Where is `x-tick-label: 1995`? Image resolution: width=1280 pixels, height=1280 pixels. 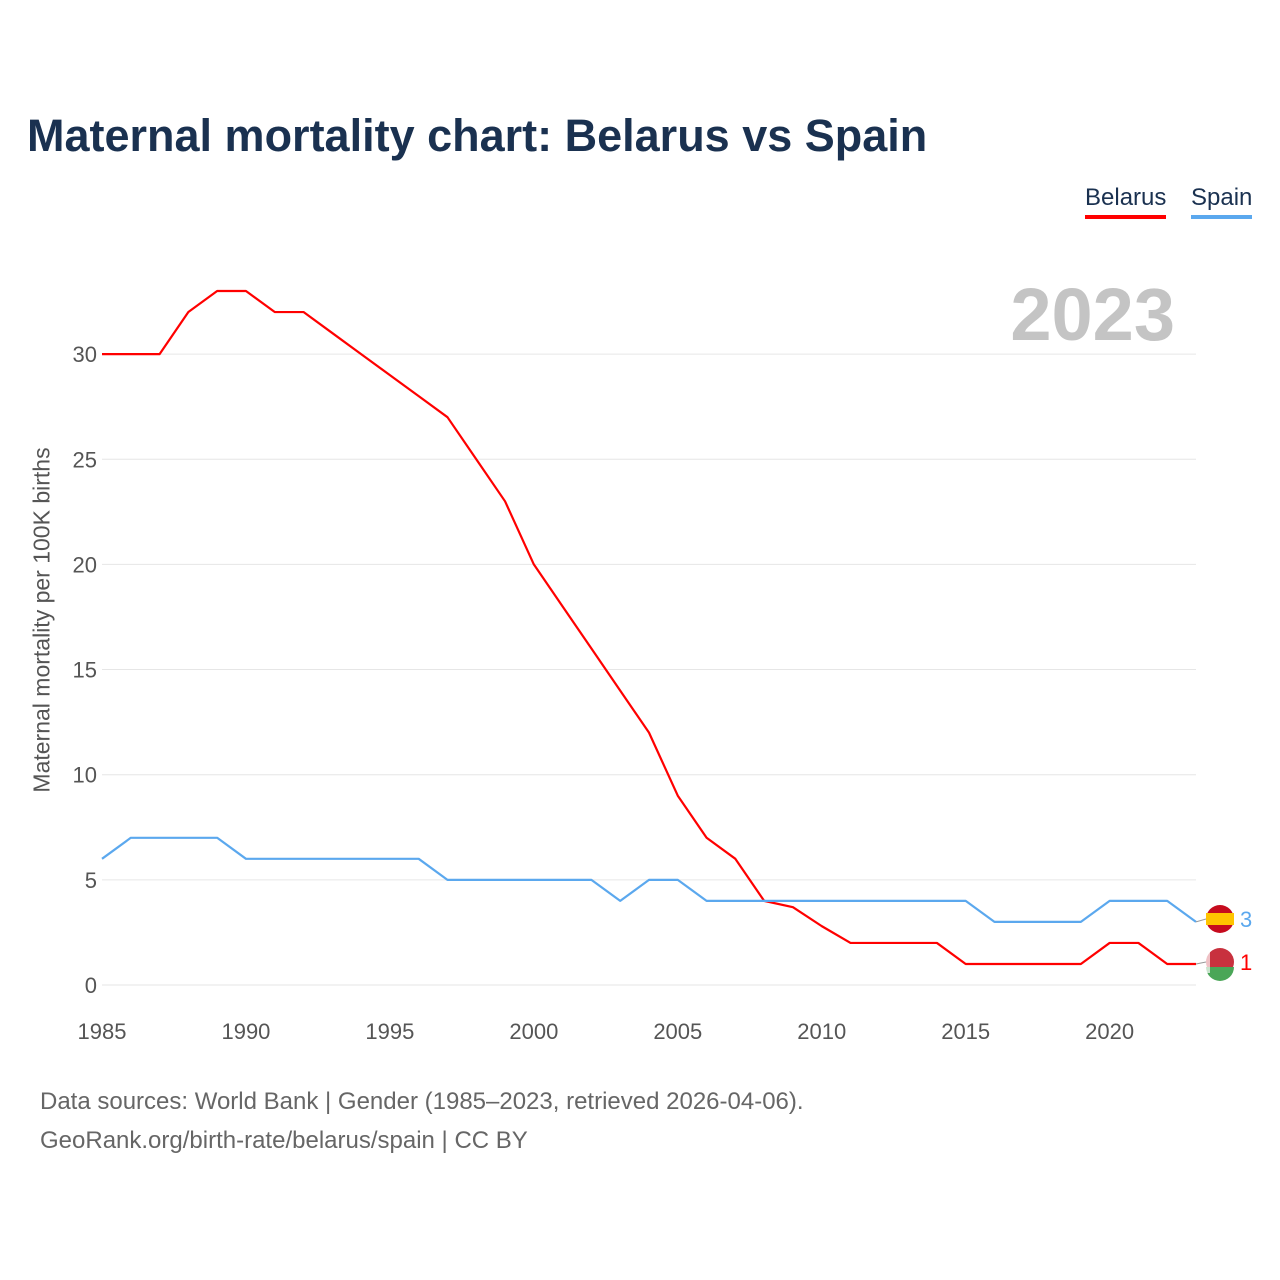
x-tick-label: 1995 is located at coordinates (389, 1031).